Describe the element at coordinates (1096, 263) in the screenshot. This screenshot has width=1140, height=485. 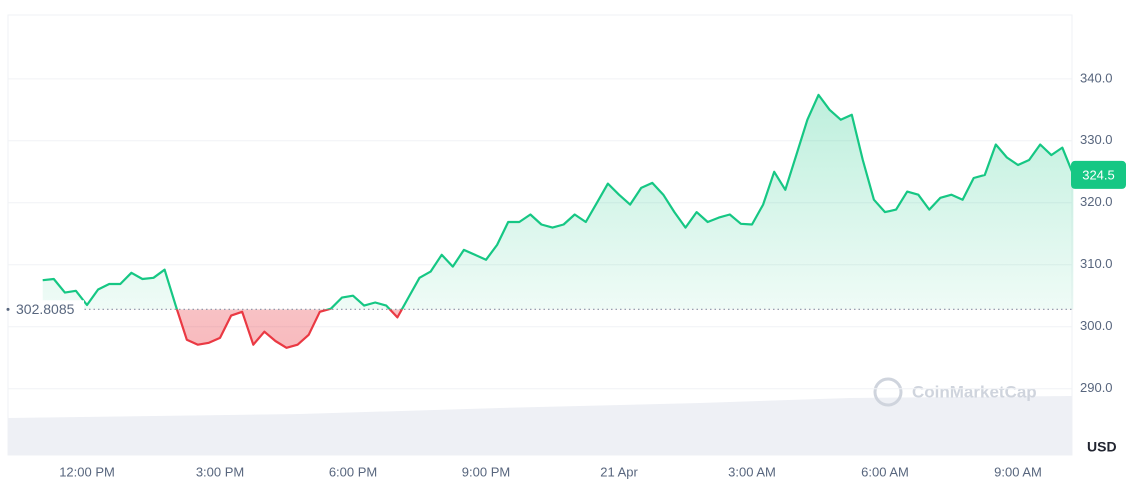
I see `y-tick-label: 310.0` at that location.